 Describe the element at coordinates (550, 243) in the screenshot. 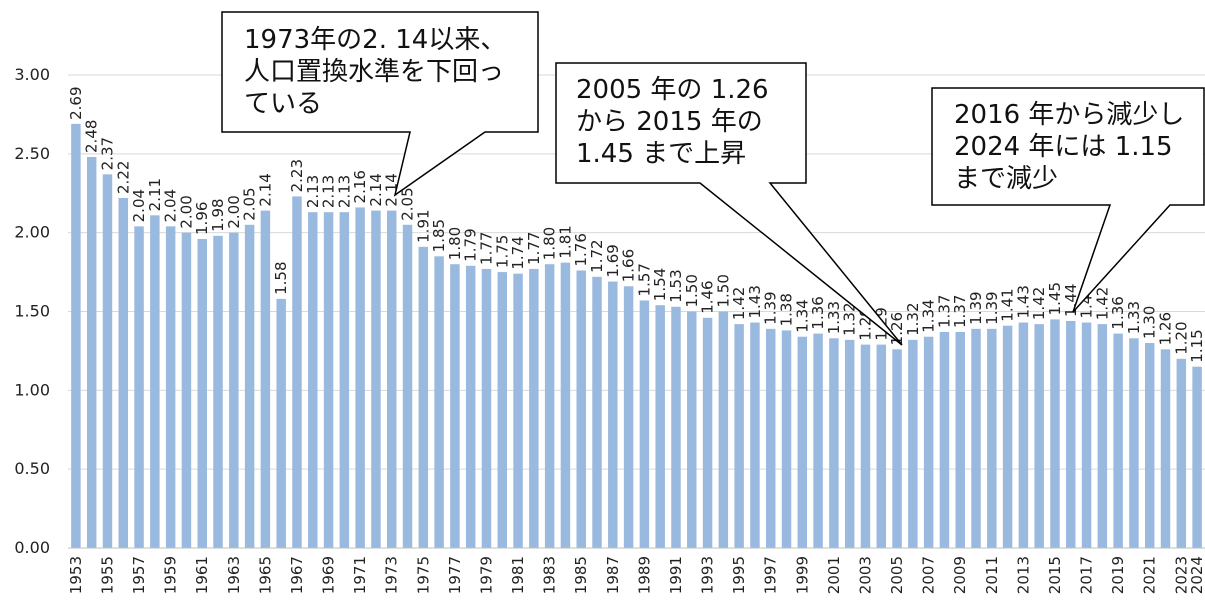

I see `data-label: 1.80` at that location.